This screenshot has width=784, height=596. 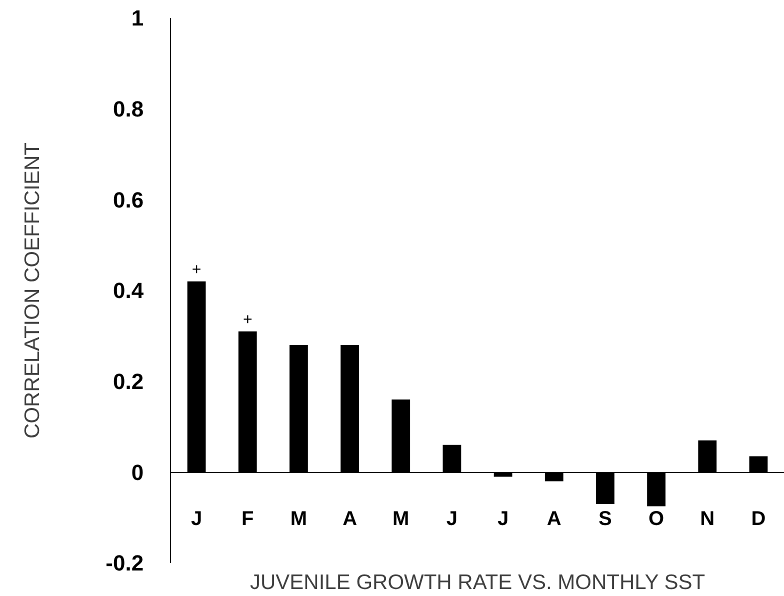 What do you see at coordinates (478, 582) in the screenshot?
I see `x-axis-title: JUVENILE GROWTH RATE VS. MONTHLY SST` at bounding box center [478, 582].